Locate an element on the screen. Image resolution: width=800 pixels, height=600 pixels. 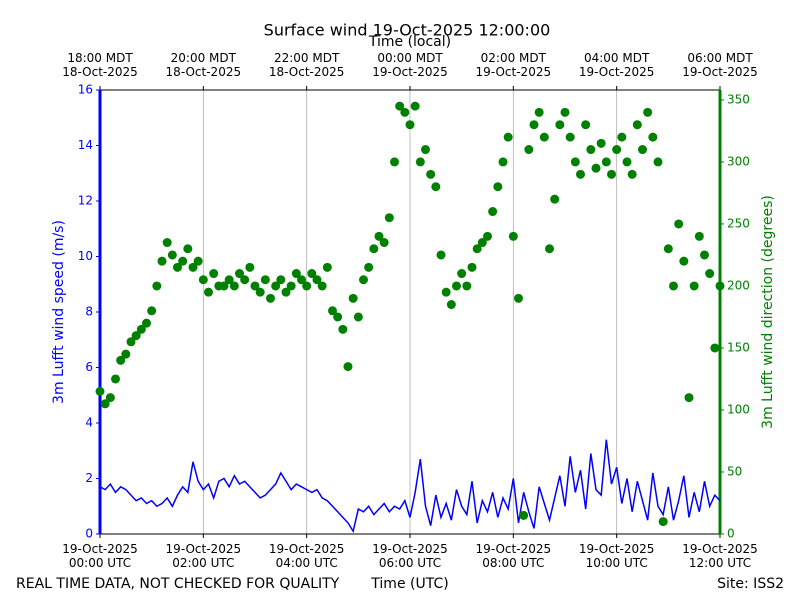
x-tick-label: 19-Oct-2025 08:00 UTC is located at coordinates (513, 556).